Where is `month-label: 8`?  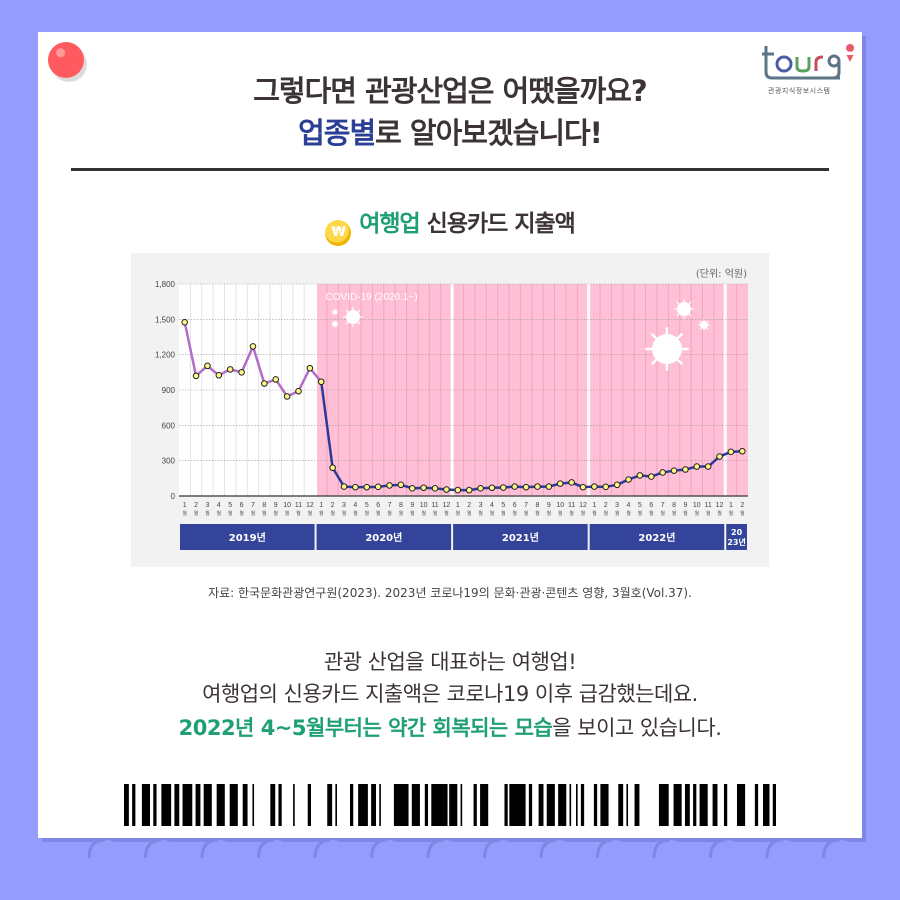
month-label: 8 is located at coordinates (538, 505).